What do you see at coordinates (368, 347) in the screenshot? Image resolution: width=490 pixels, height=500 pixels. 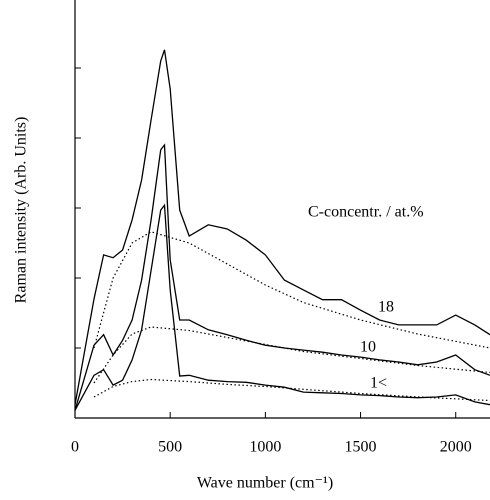 I see `series-label: 10` at bounding box center [368, 347].